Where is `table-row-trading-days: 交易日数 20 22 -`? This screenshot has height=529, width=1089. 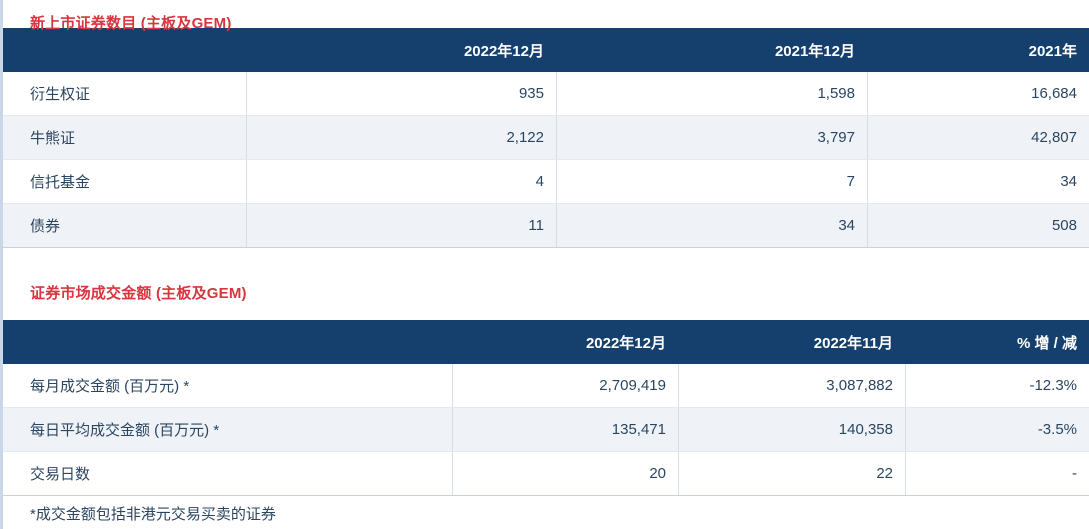 table-row-trading-days: 交易日数 20 22 - is located at coordinates (546, 474).